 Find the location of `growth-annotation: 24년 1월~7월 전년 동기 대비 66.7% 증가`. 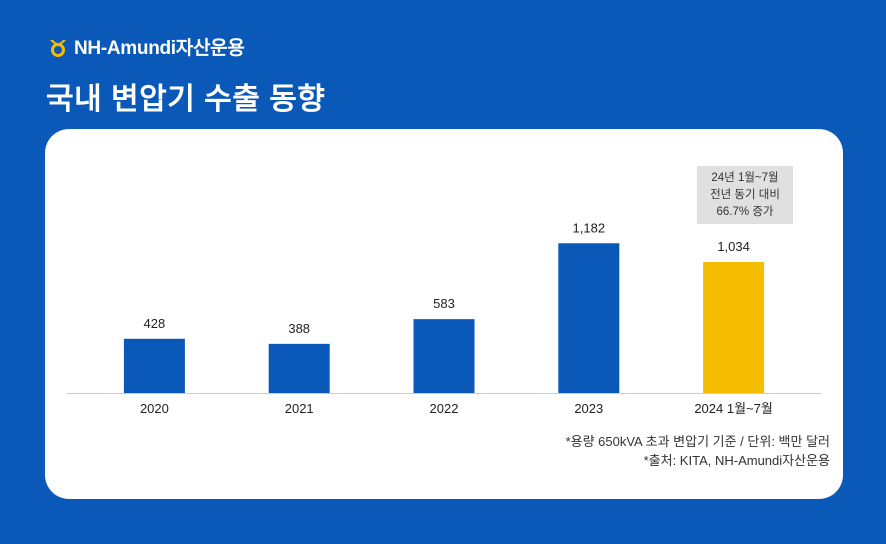

growth-annotation: 24년 1월~7월 전년 동기 대비 66.7% 증가 is located at coordinates (745, 195).